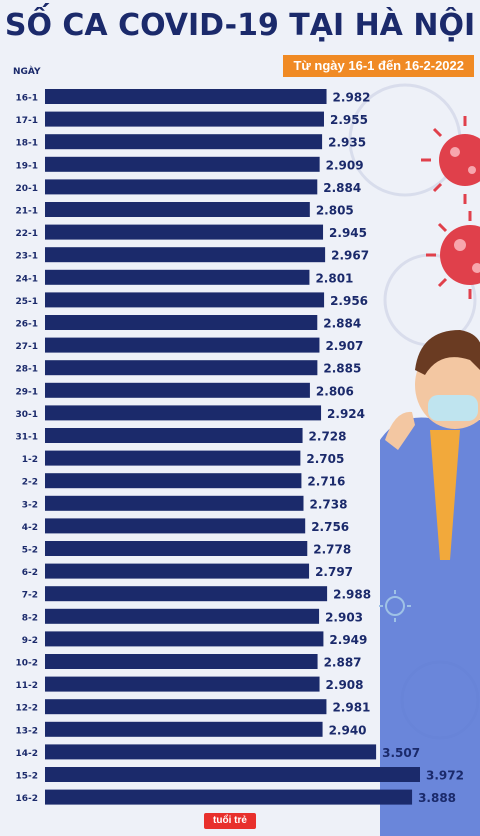 The image size is (480, 836). I want to click on value-label: 2.801, so click(334, 278).